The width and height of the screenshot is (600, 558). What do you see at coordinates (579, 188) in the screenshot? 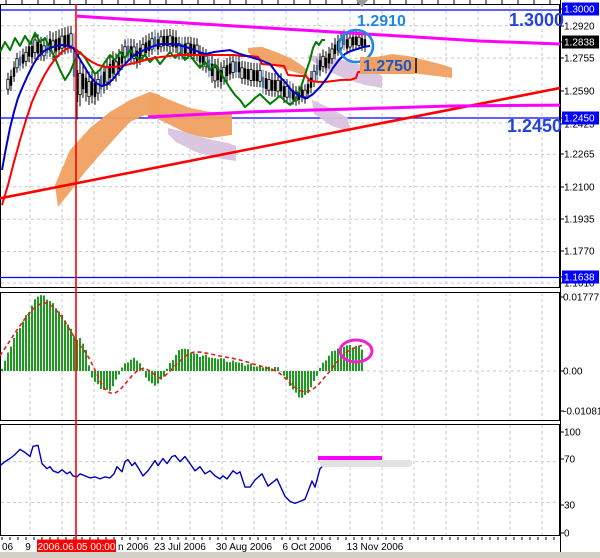
I see `price-label: 1.2100` at bounding box center [579, 188].